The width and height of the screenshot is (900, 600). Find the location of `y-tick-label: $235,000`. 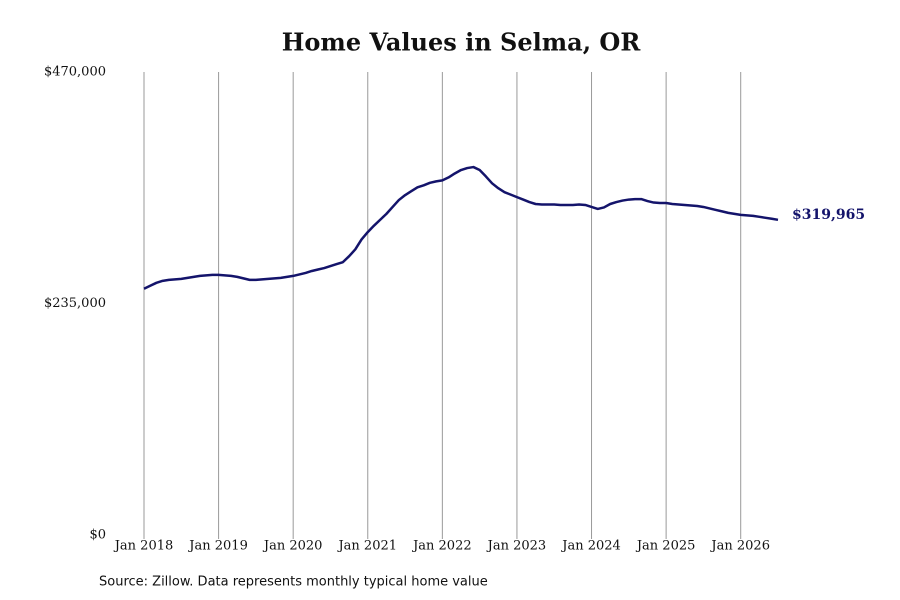

y-tick-label: $235,000 is located at coordinates (75, 303).